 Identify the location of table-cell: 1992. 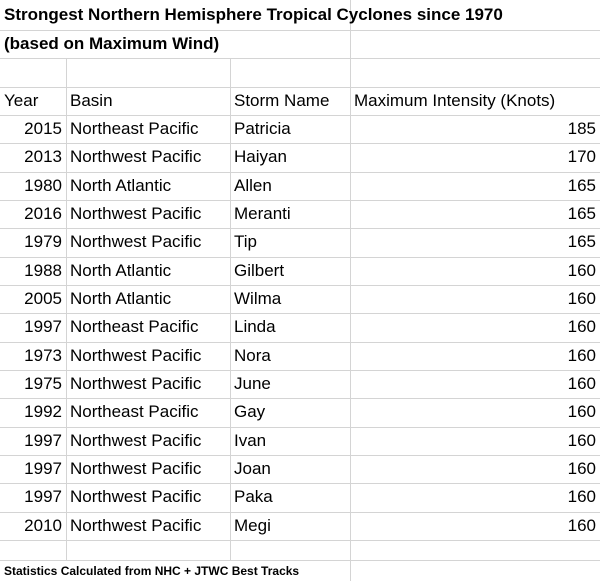
(43, 412).